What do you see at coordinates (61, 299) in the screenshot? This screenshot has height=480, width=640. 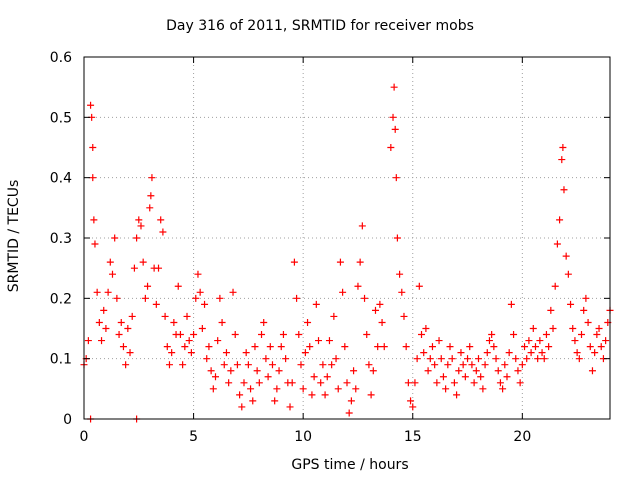 I see `y-tick-label: 0.2` at bounding box center [61, 299].